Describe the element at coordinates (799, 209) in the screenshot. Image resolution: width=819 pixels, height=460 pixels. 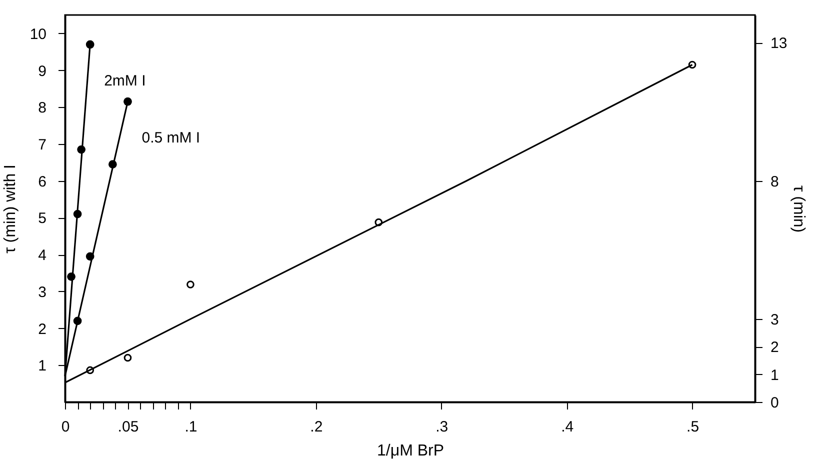
I see `y2-axis-title: τ (min)` at that location.